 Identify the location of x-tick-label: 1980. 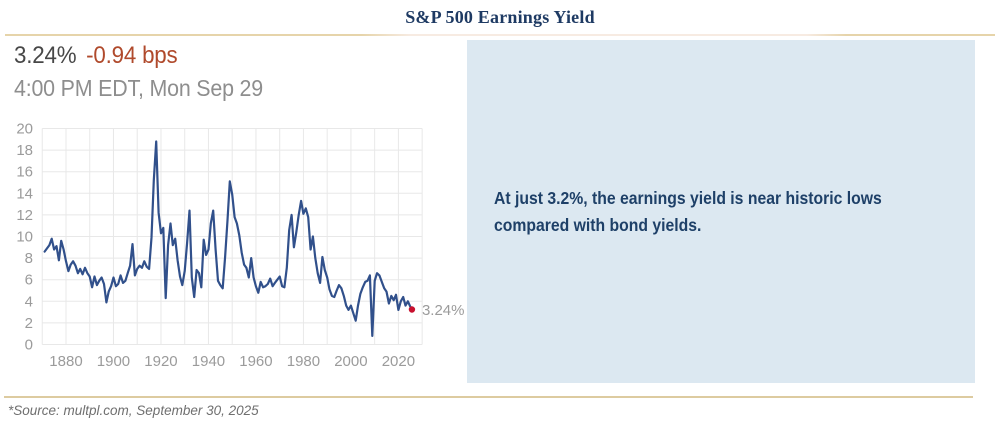
(303, 361).